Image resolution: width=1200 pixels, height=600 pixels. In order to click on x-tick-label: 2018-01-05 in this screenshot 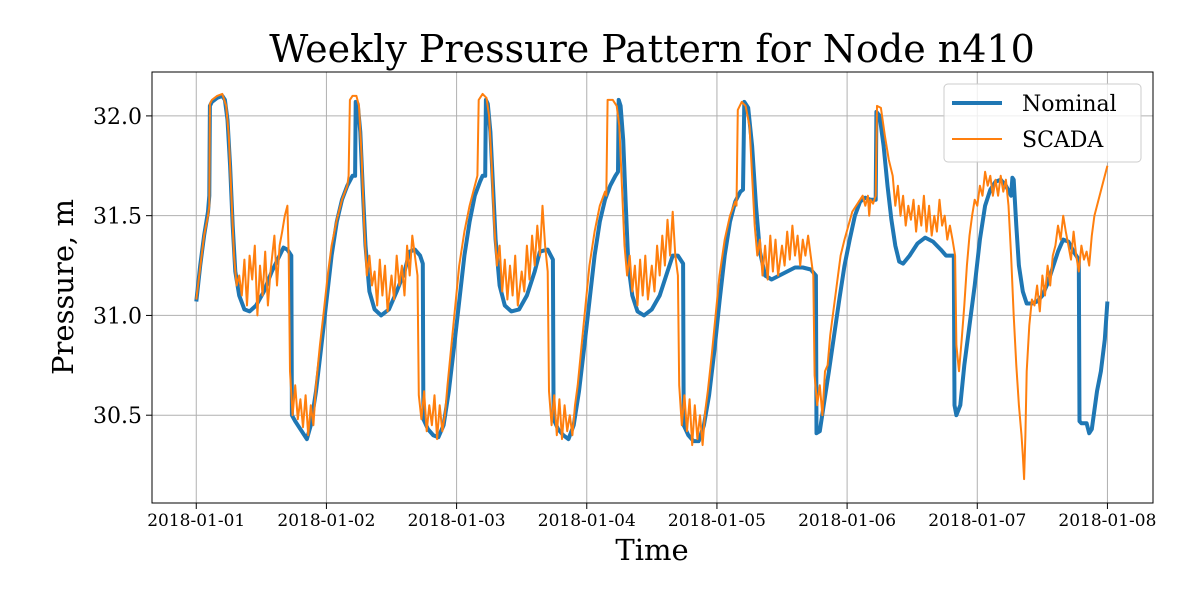, I will do `click(717, 521)`.